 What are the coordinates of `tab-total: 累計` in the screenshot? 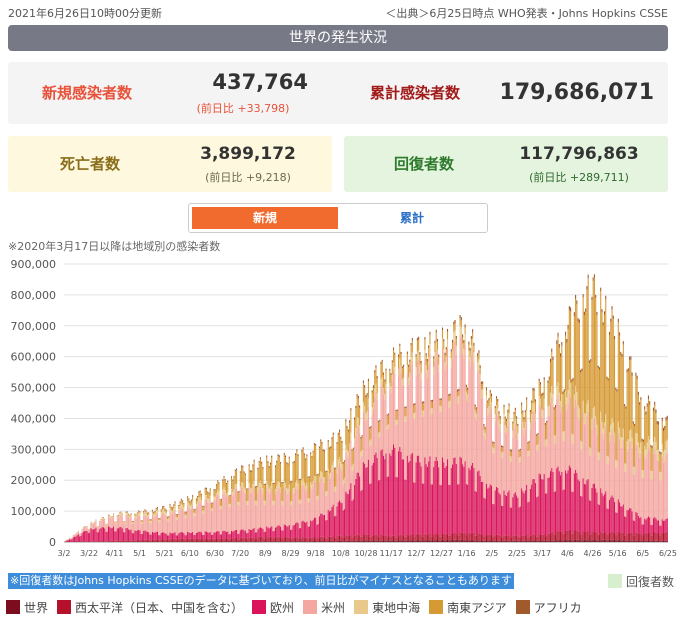 It's located at (411, 218).